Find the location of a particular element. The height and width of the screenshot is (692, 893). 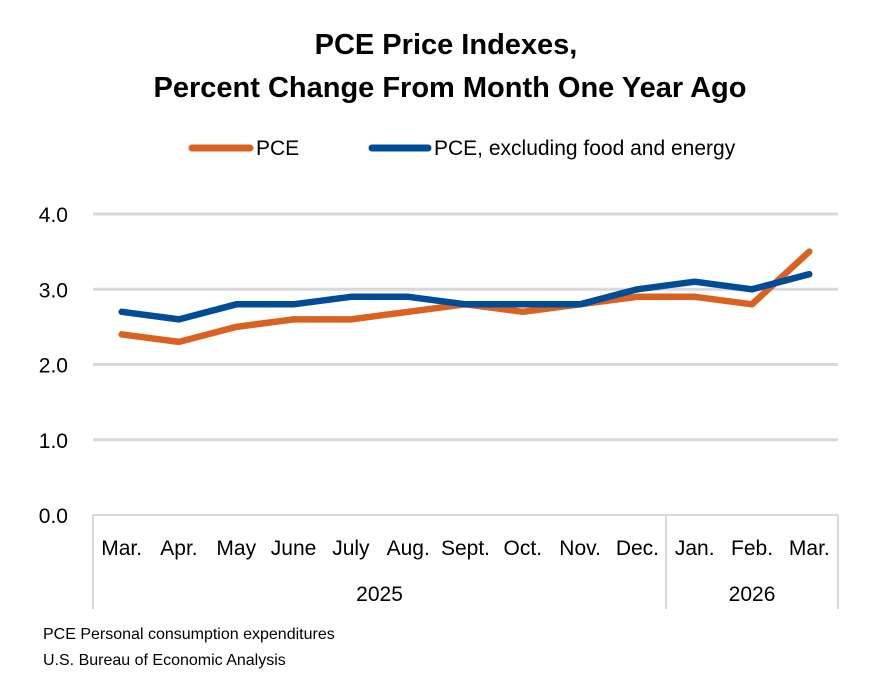

year-label: 2026 is located at coordinates (752, 594).